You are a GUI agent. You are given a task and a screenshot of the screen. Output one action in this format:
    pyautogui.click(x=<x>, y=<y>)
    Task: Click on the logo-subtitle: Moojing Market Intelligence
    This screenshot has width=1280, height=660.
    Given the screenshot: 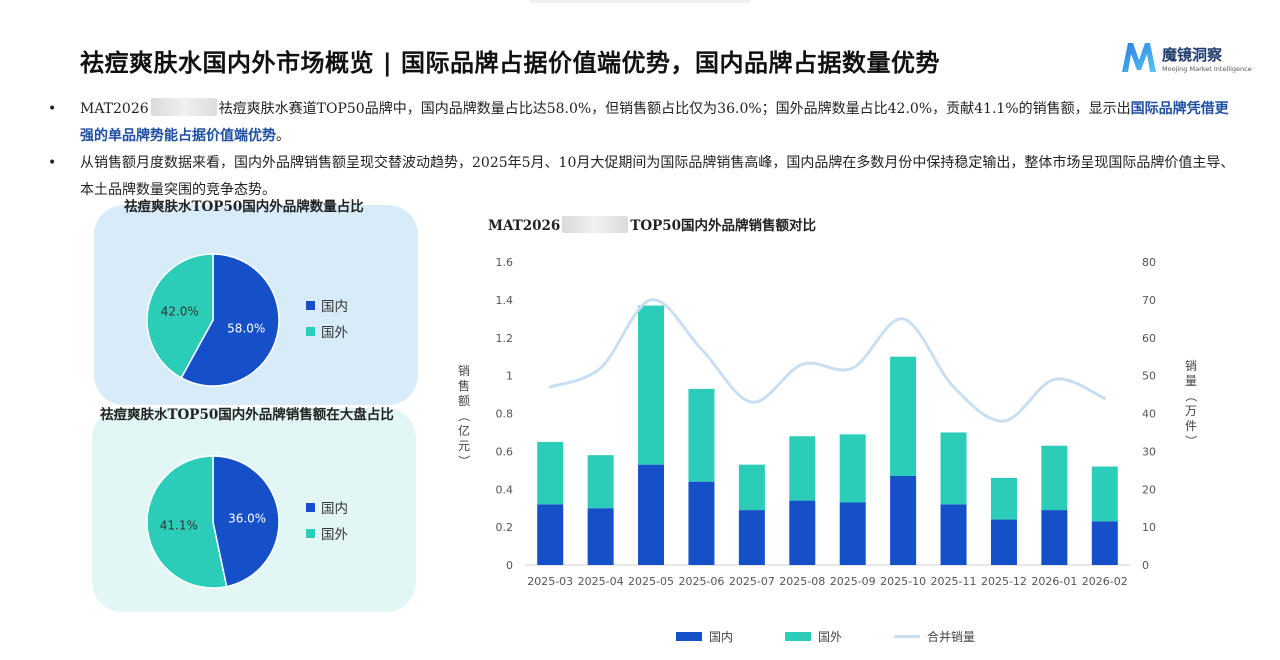 What is the action you would take?
    pyautogui.click(x=1207, y=69)
    